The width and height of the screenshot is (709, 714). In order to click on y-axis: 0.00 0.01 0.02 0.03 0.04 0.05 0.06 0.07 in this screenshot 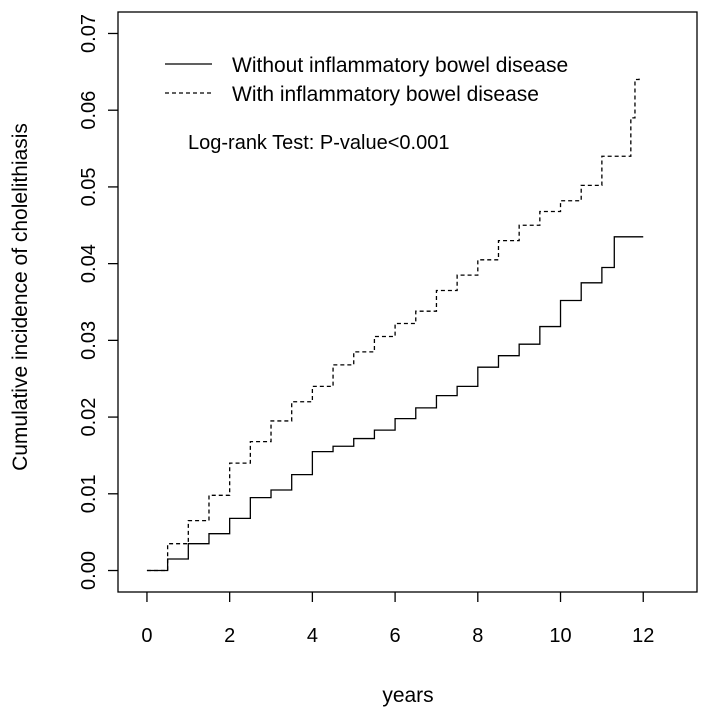, I will do `click(98, 302)`.